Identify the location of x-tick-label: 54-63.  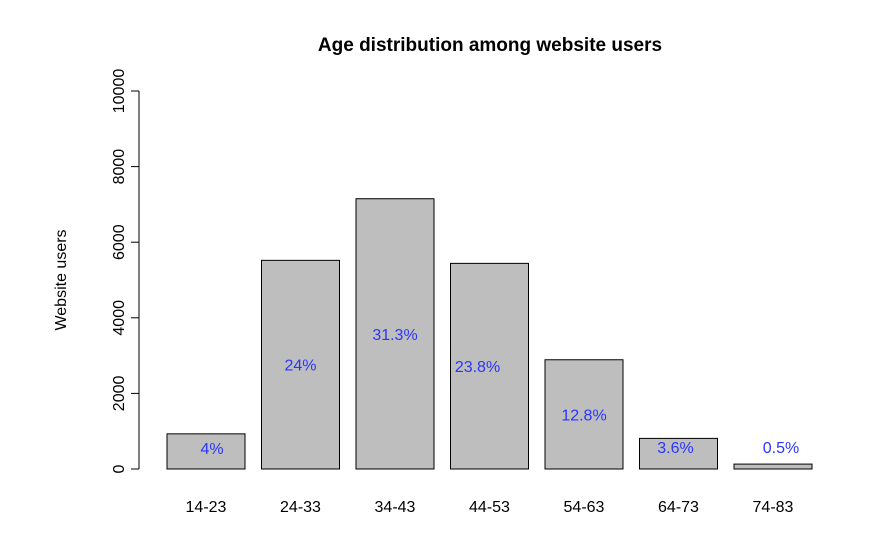
(584, 507).